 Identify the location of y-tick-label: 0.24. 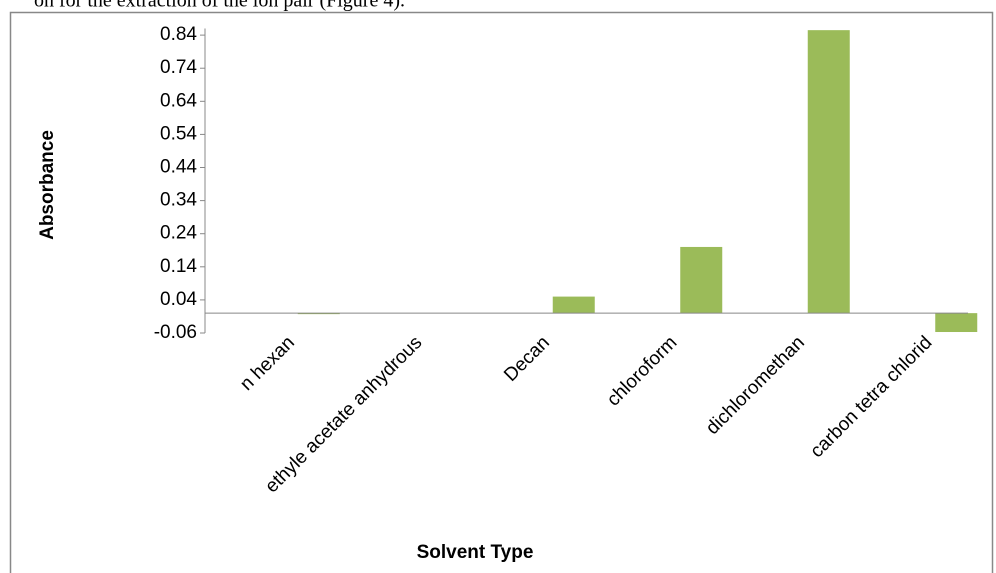
(178, 233).